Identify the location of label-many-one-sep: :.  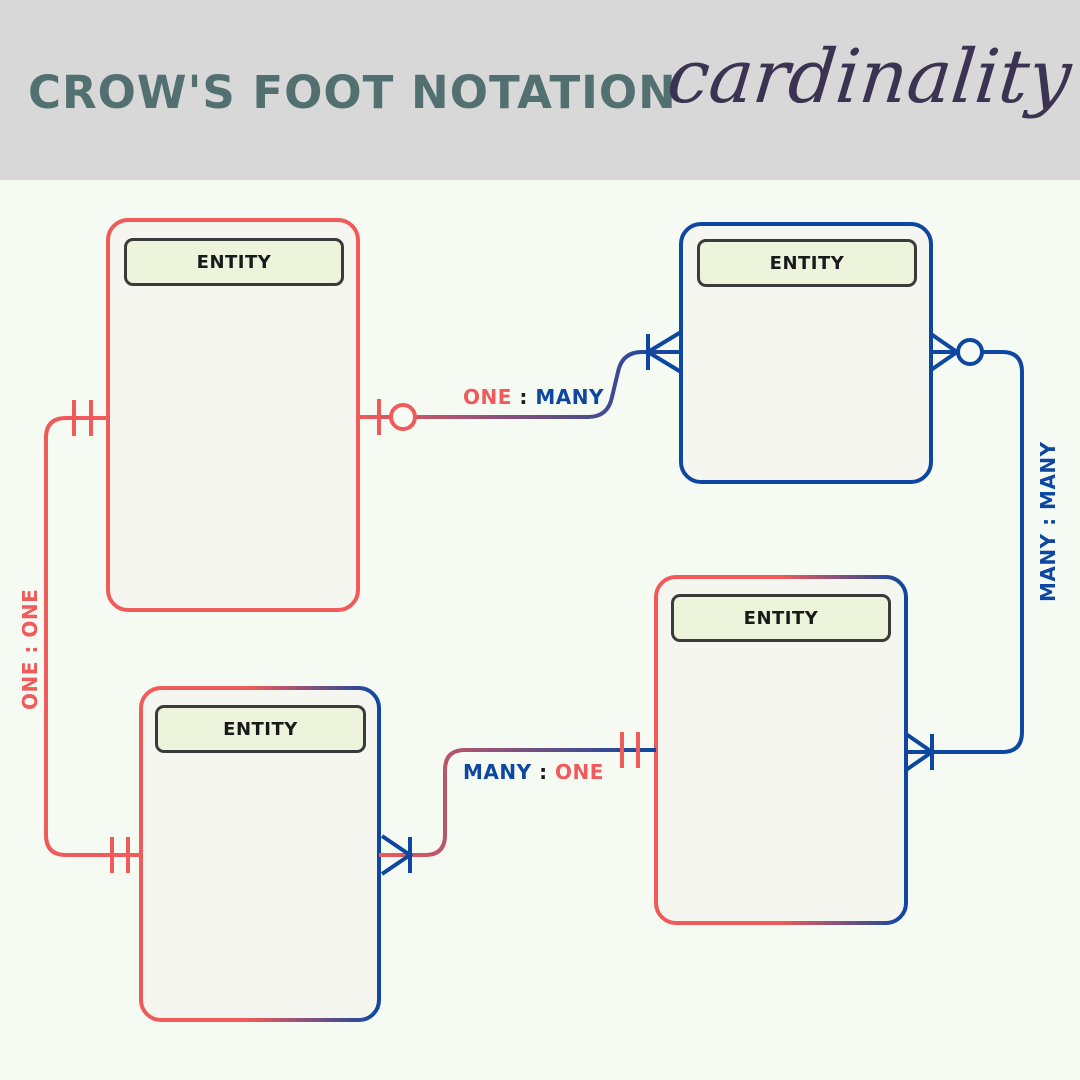
(543, 772).